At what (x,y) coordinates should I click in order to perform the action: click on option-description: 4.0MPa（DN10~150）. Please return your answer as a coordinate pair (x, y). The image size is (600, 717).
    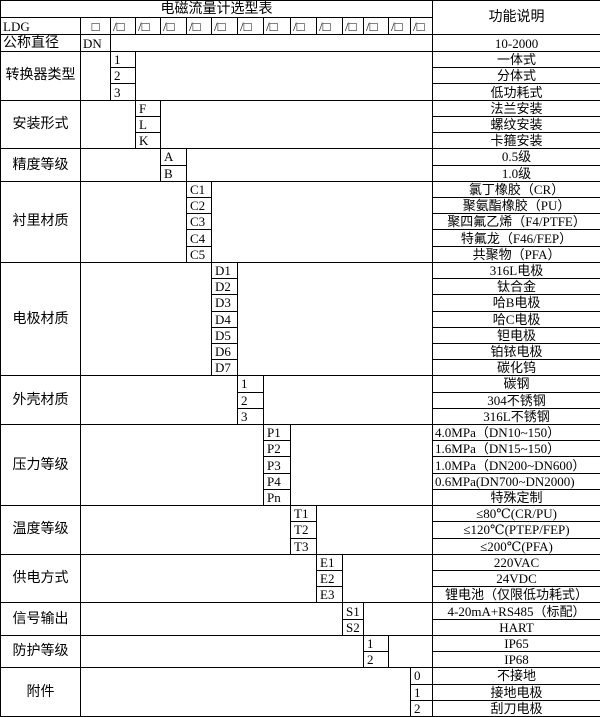
    Looking at the image, I should click on (516, 433).